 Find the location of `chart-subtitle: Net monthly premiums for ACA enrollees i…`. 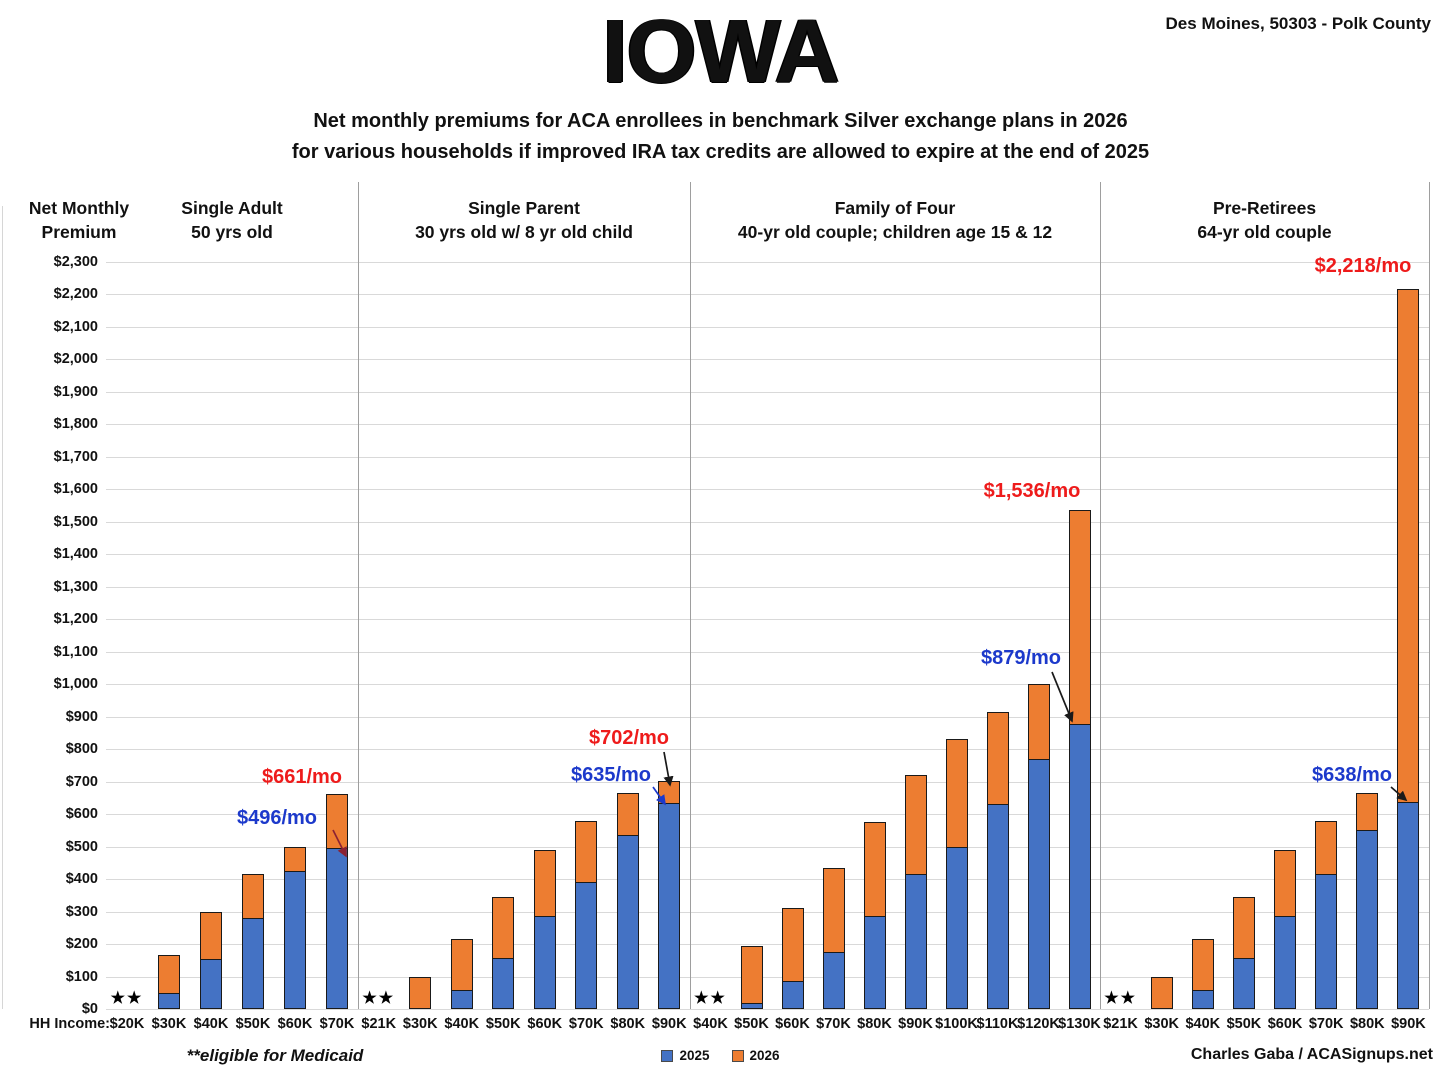

chart-subtitle: Net monthly premiums for ACA enrollees i… is located at coordinates (720, 137).